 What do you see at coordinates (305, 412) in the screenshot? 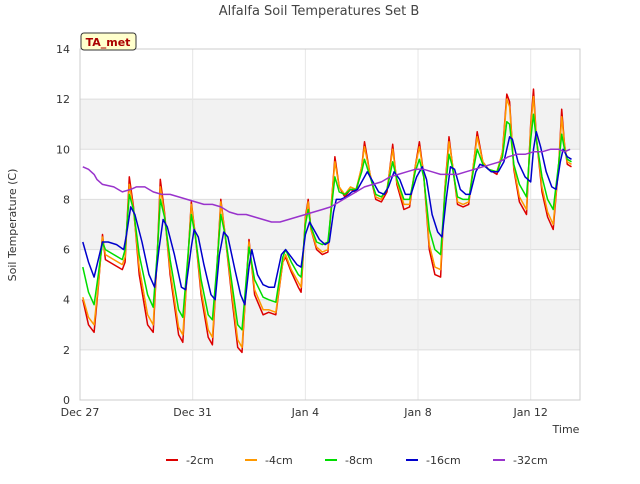
I see `x-tick-label: Jan 4` at bounding box center [305, 412].